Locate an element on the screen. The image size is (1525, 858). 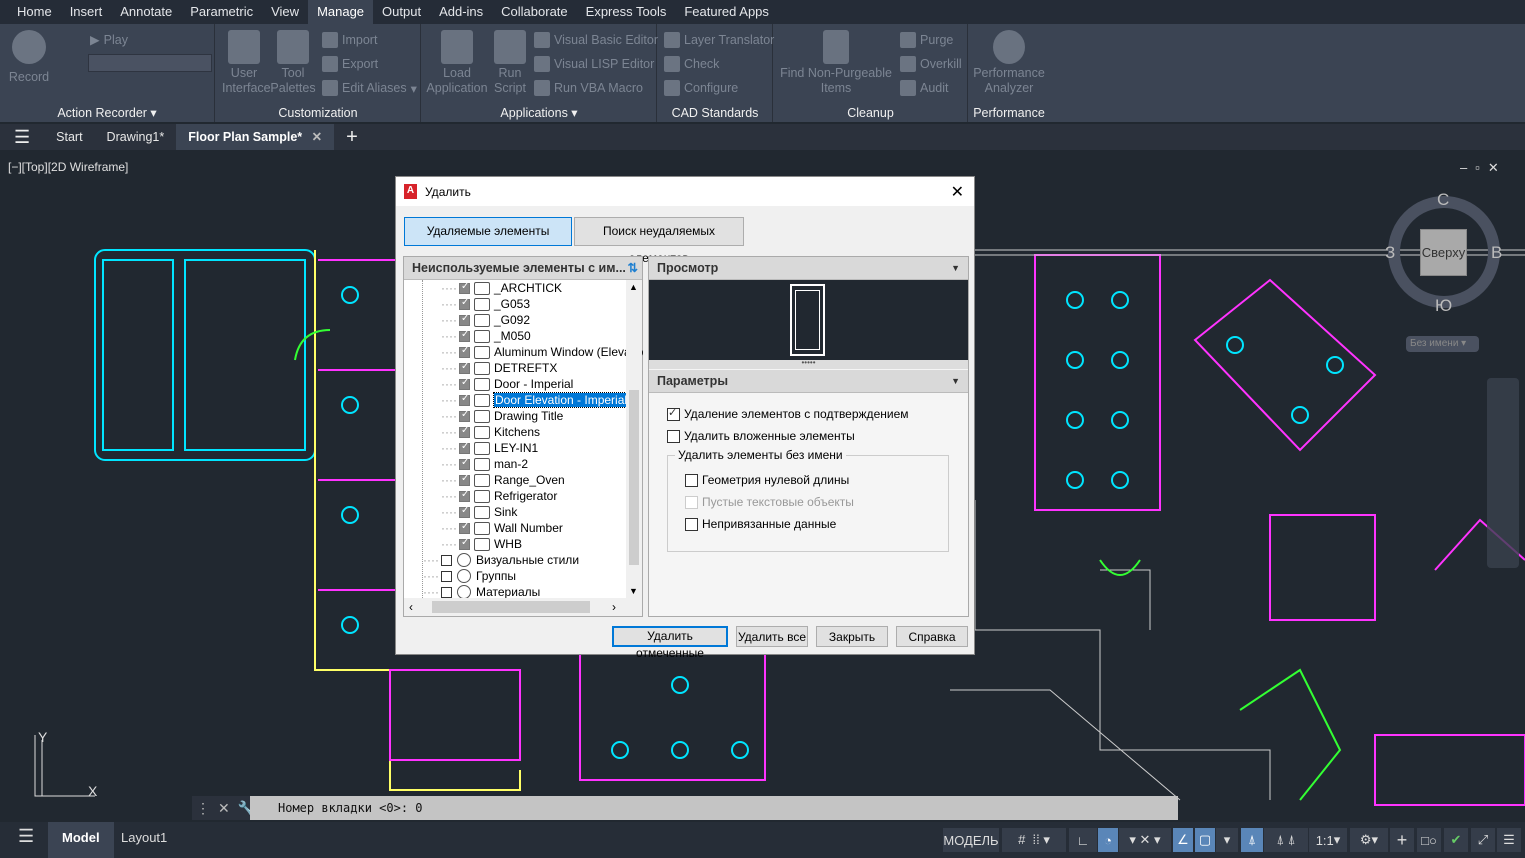
close-icon: ✕ is located at coordinates (317, 137).